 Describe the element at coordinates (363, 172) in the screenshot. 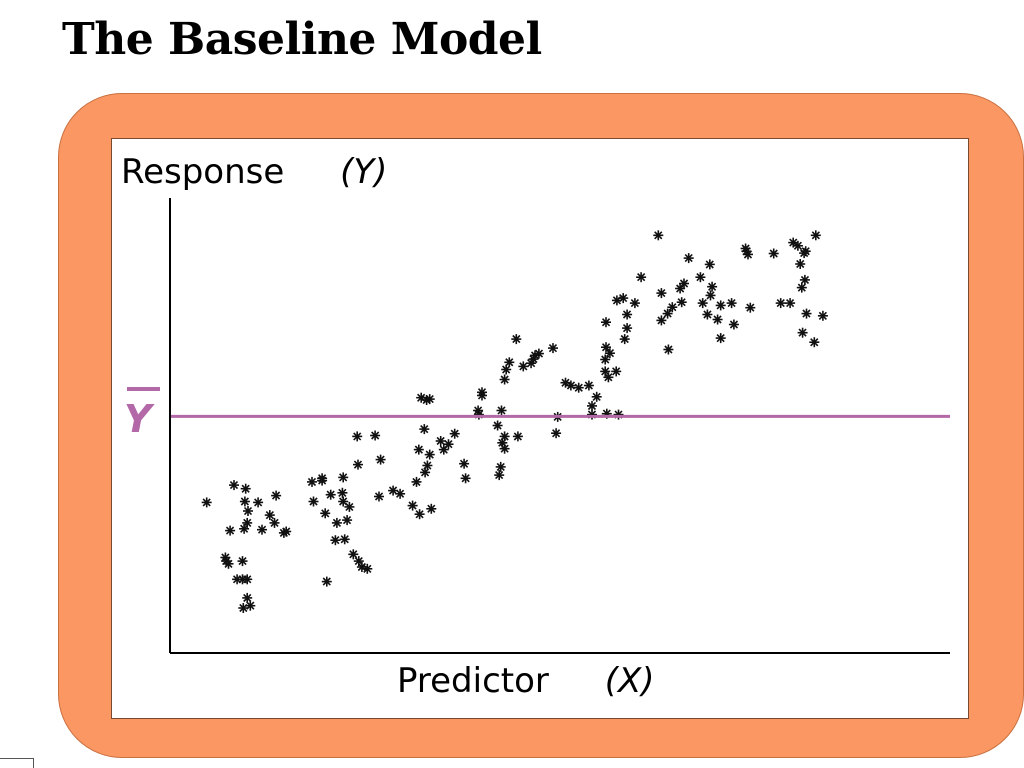

I see `y-axis-label-symbol: (Y)` at that location.